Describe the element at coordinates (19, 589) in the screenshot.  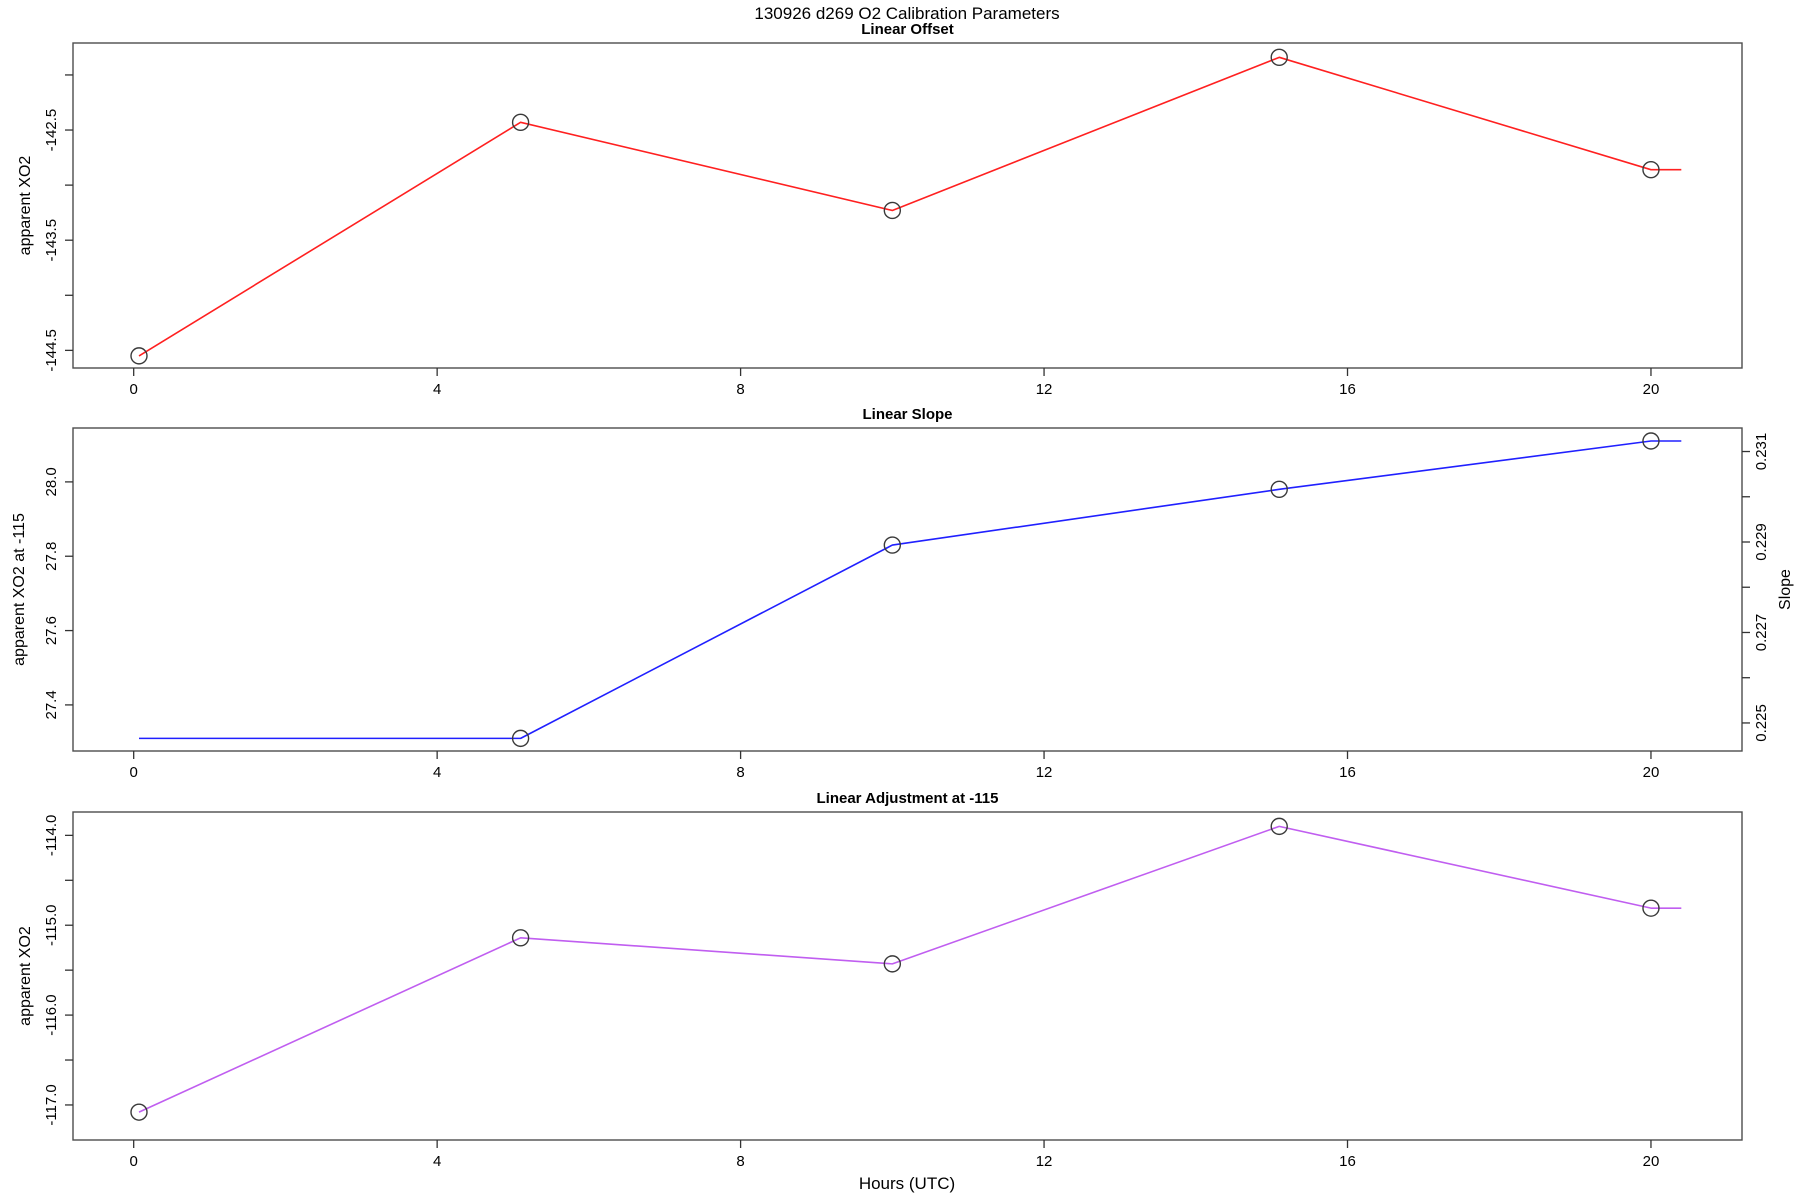
I see `y-axis-title: apparent XO2 at -115` at that location.